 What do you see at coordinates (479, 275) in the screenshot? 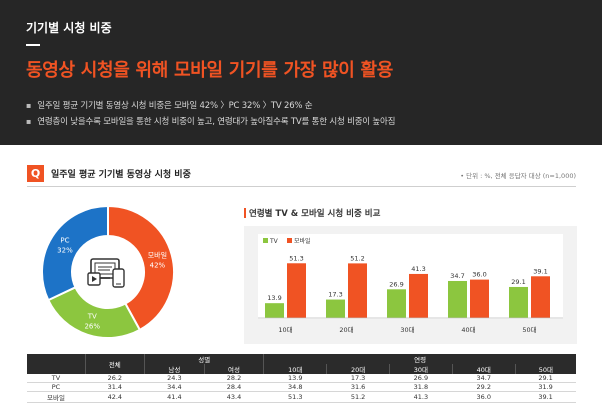
I see `bar-data-label: 36.0` at bounding box center [479, 275].